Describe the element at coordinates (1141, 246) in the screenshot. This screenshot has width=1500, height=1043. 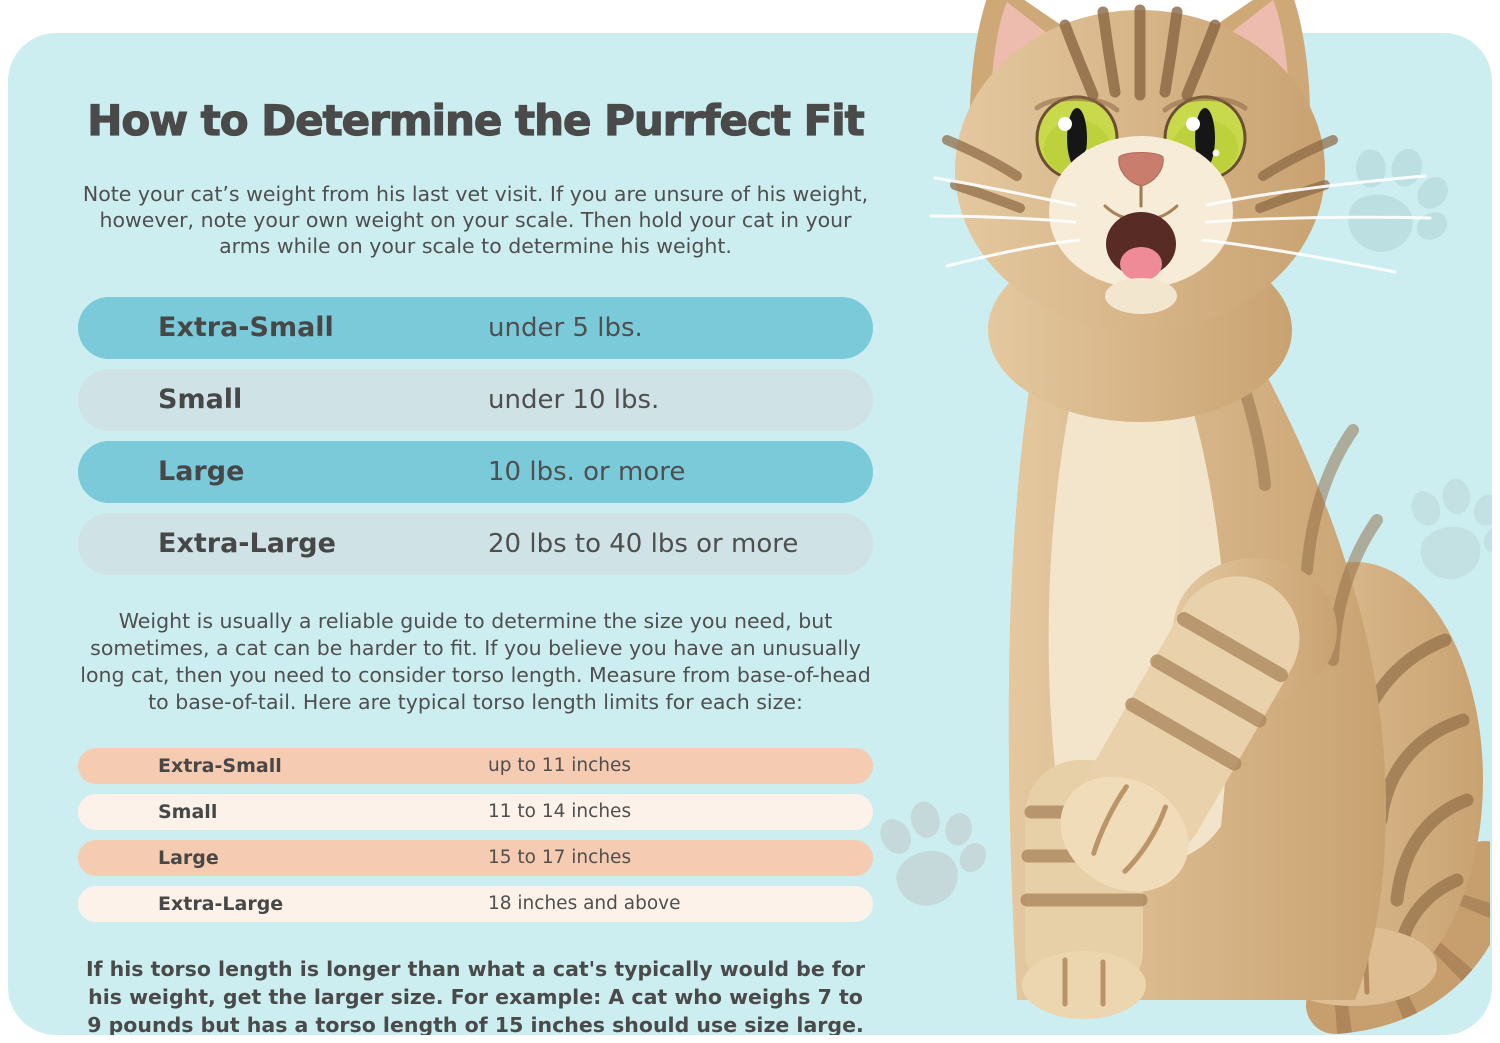
I see `cat-mouth` at that location.